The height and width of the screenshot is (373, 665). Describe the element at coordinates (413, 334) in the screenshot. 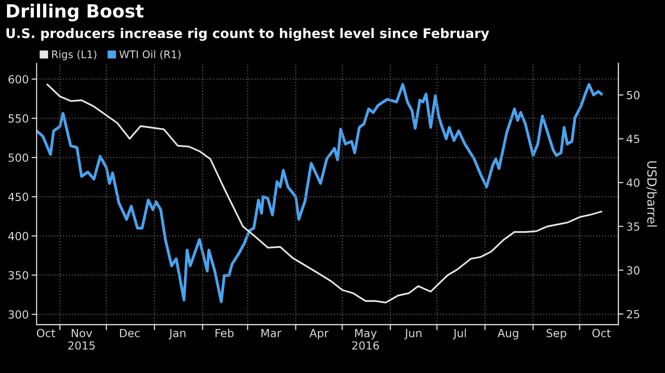

I see `x-tick-label: Jun` at that location.